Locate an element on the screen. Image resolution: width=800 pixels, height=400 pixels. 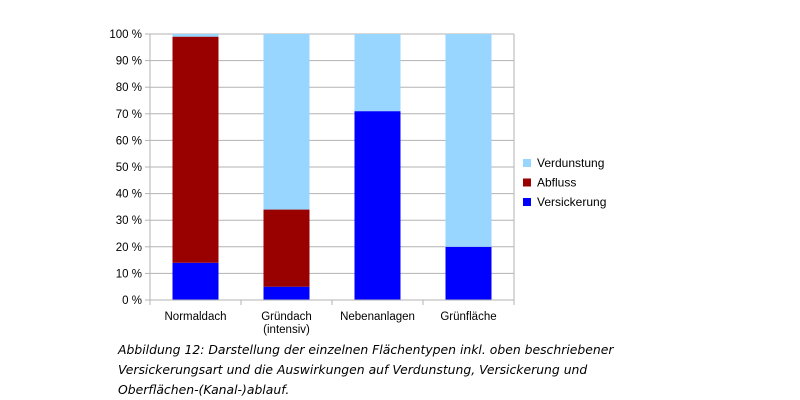
y-tick-label: 80 % is located at coordinates (129, 88).